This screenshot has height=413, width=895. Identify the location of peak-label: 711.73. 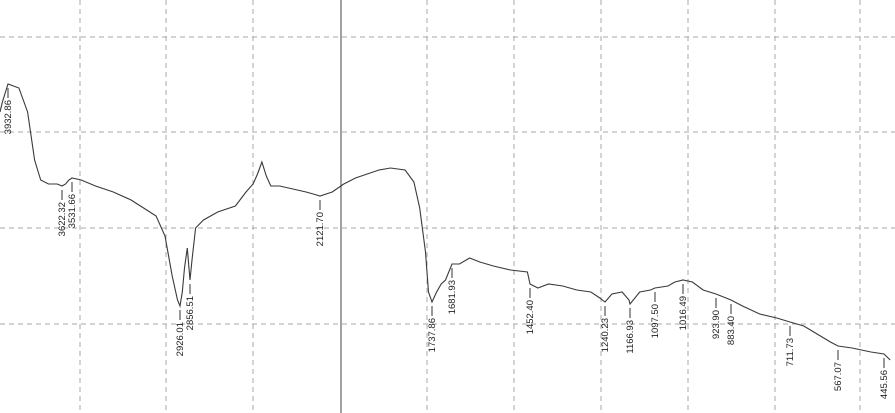
(790, 352).